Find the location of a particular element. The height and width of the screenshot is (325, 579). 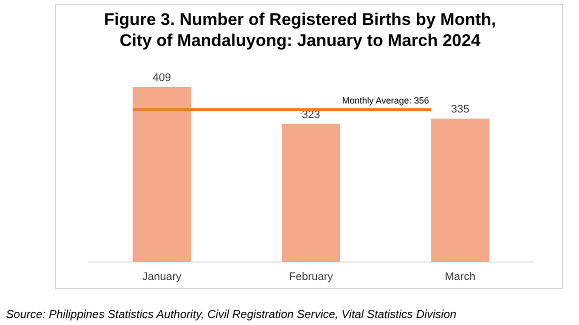

x-tick-label: March is located at coordinates (460, 276).